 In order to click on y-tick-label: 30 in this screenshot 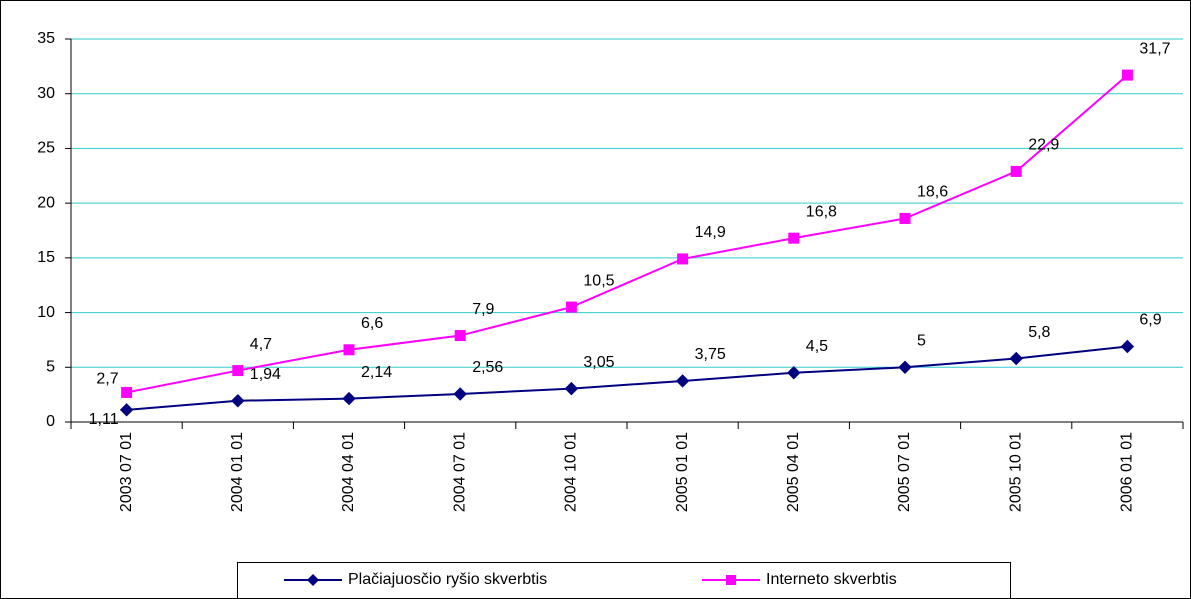, I will do `click(46, 93)`.